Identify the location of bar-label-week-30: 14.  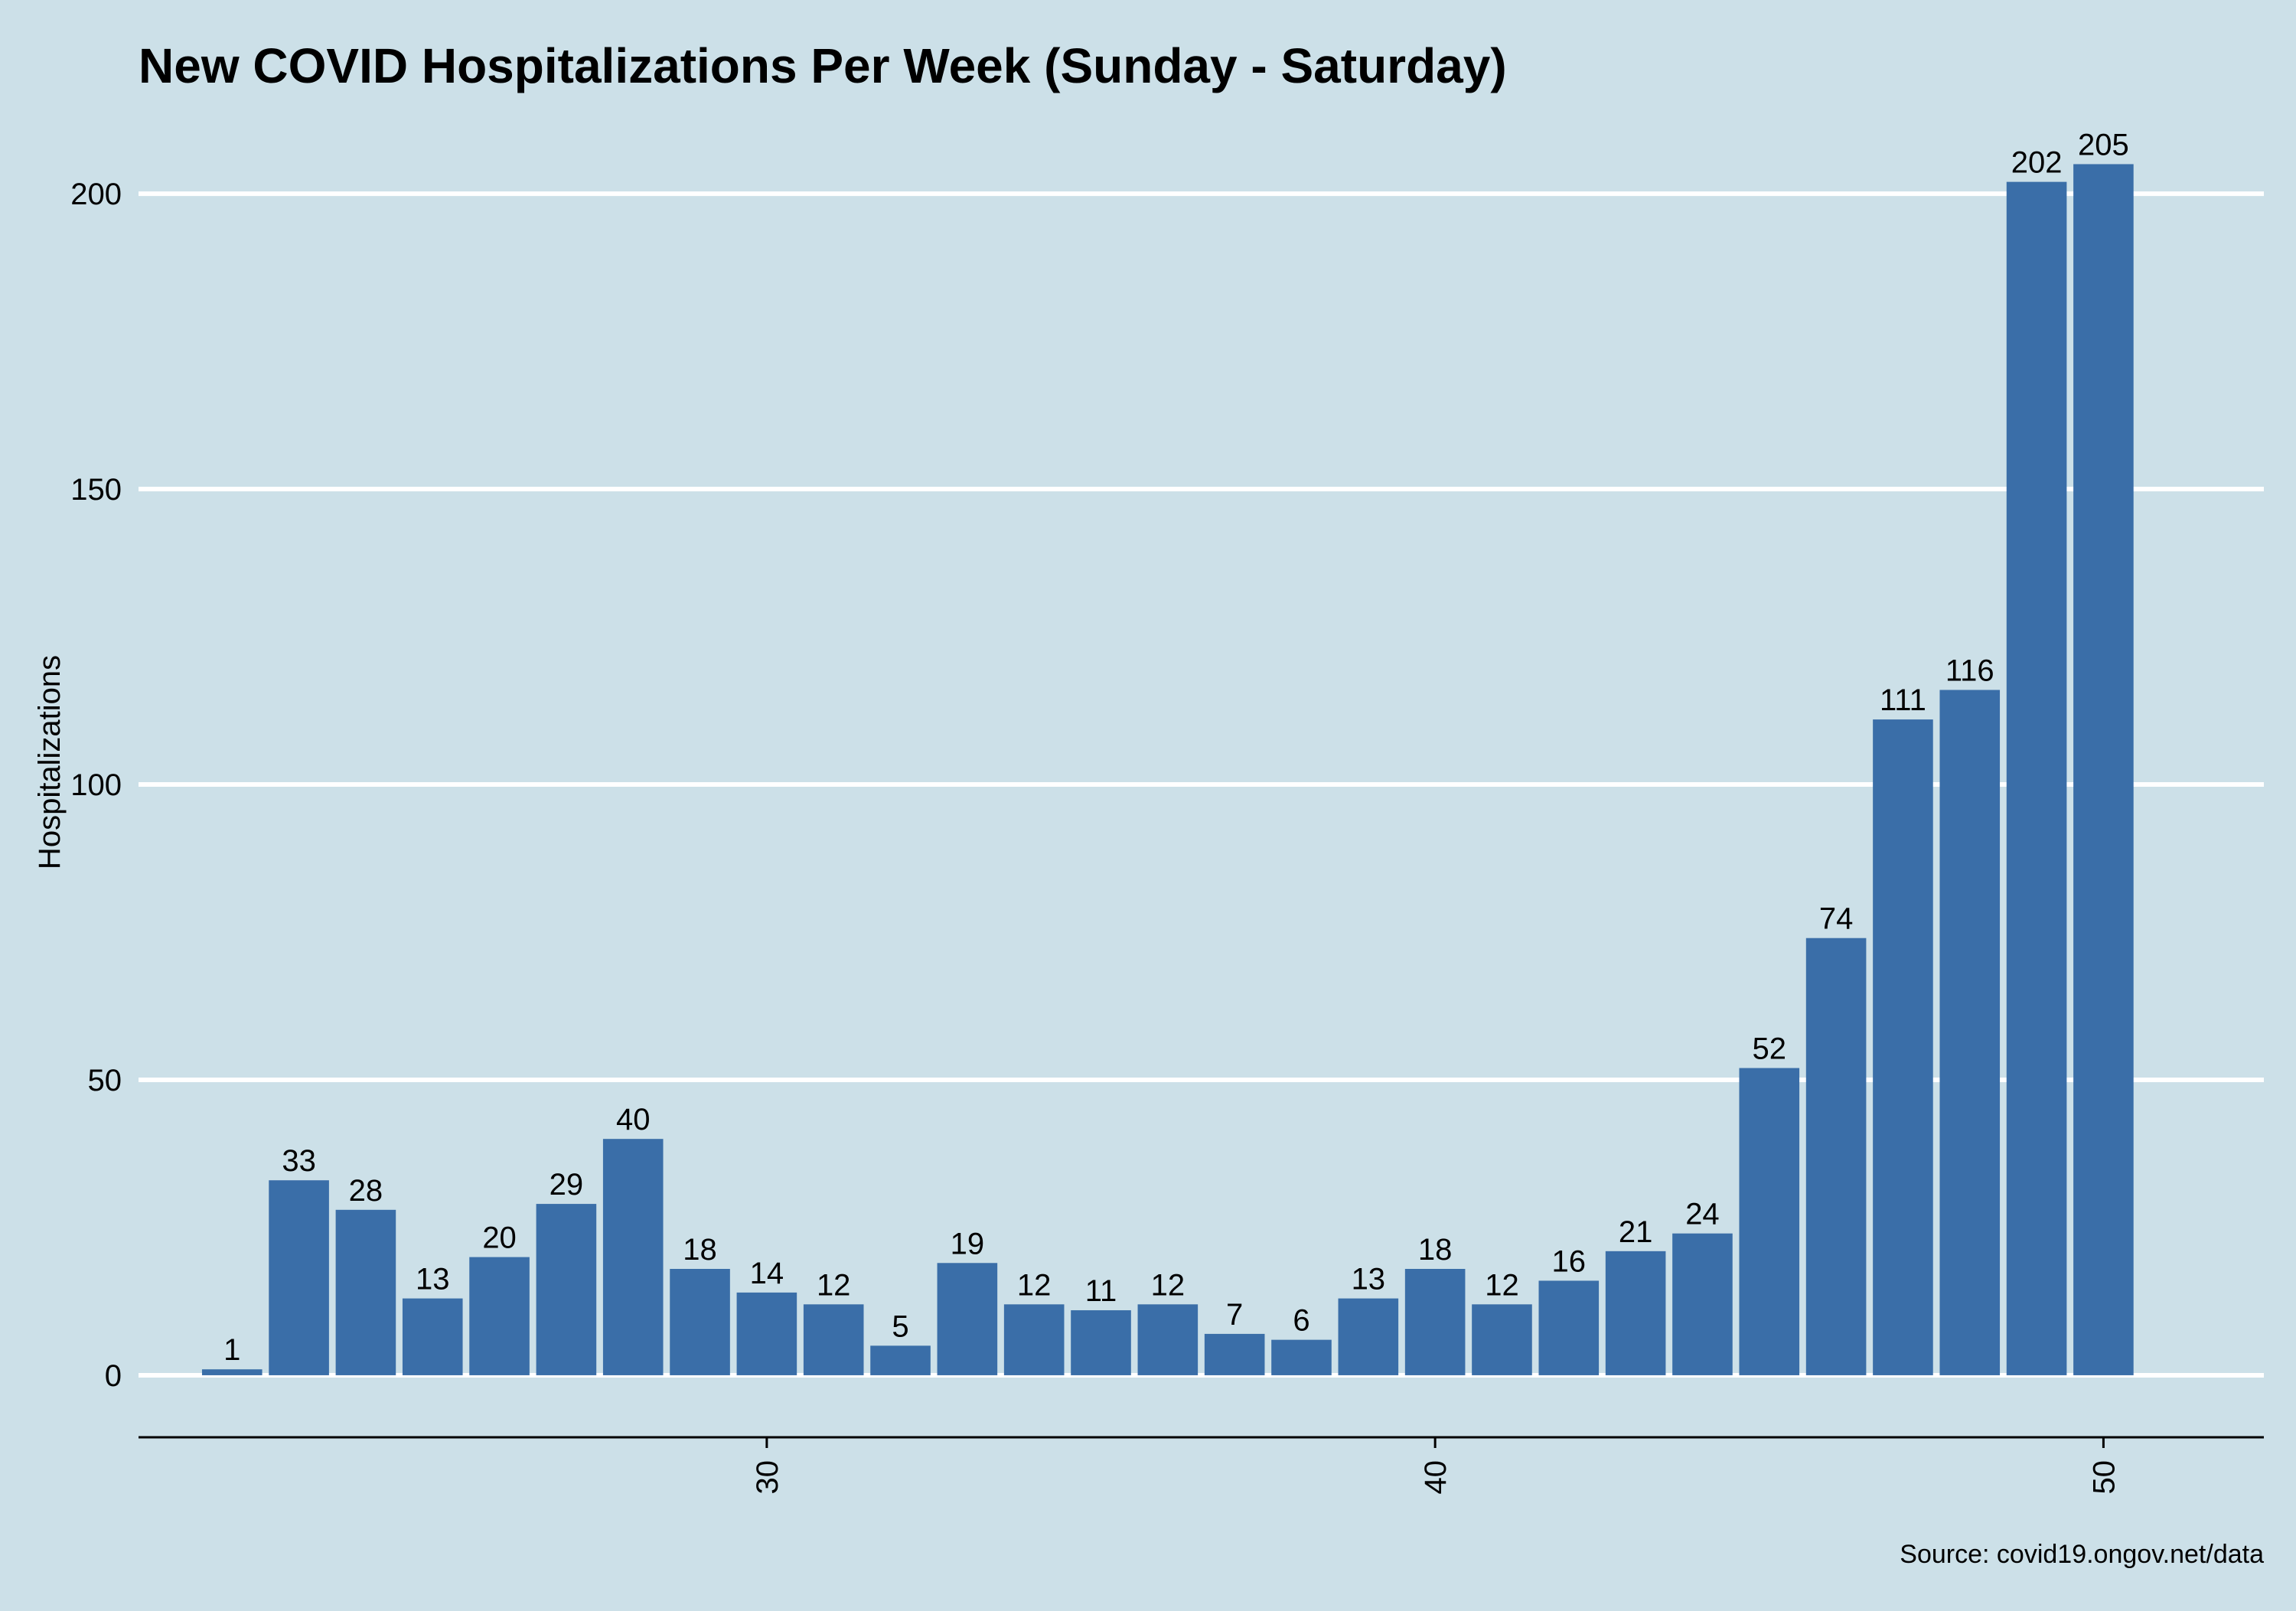
(767, 1273).